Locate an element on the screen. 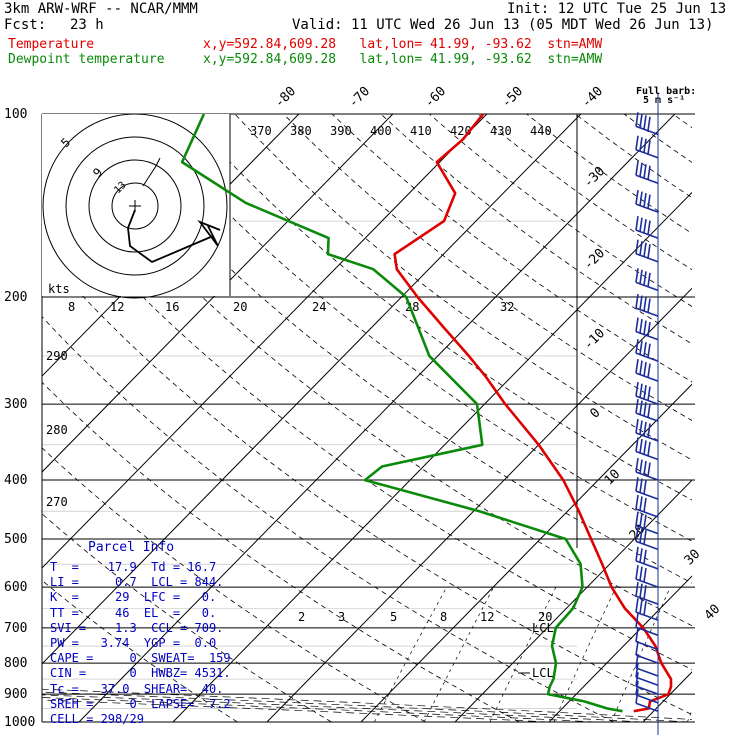 The image size is (740, 740). parcel-info-row: Tc = 37.0 SHEAR= 40. is located at coordinates (137, 688).